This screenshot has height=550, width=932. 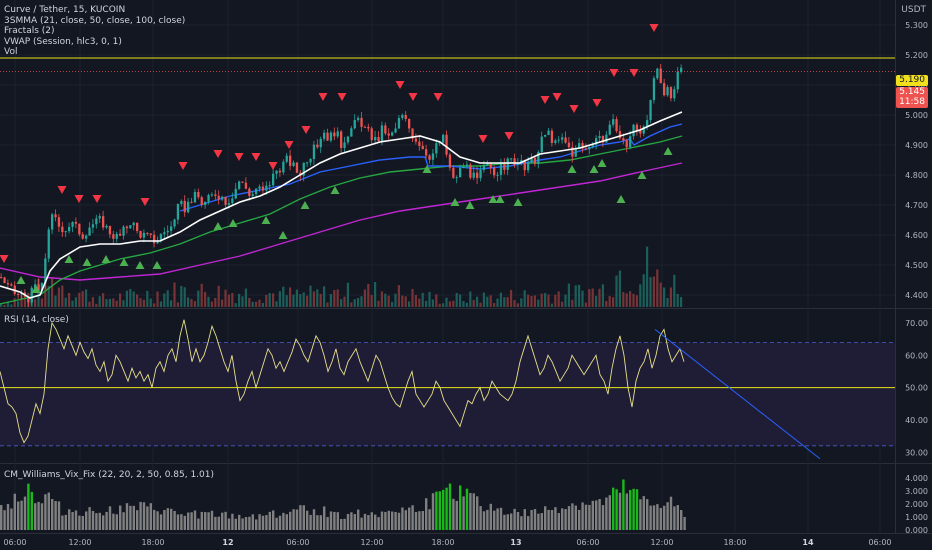 I want to click on vol-indicator-label: Vol, so click(x=11, y=52).